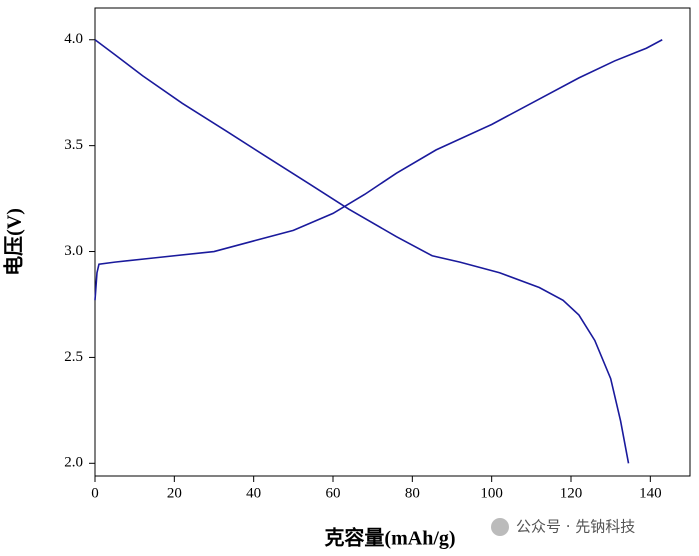  I want to click on watermark-icon, so click(500, 527).